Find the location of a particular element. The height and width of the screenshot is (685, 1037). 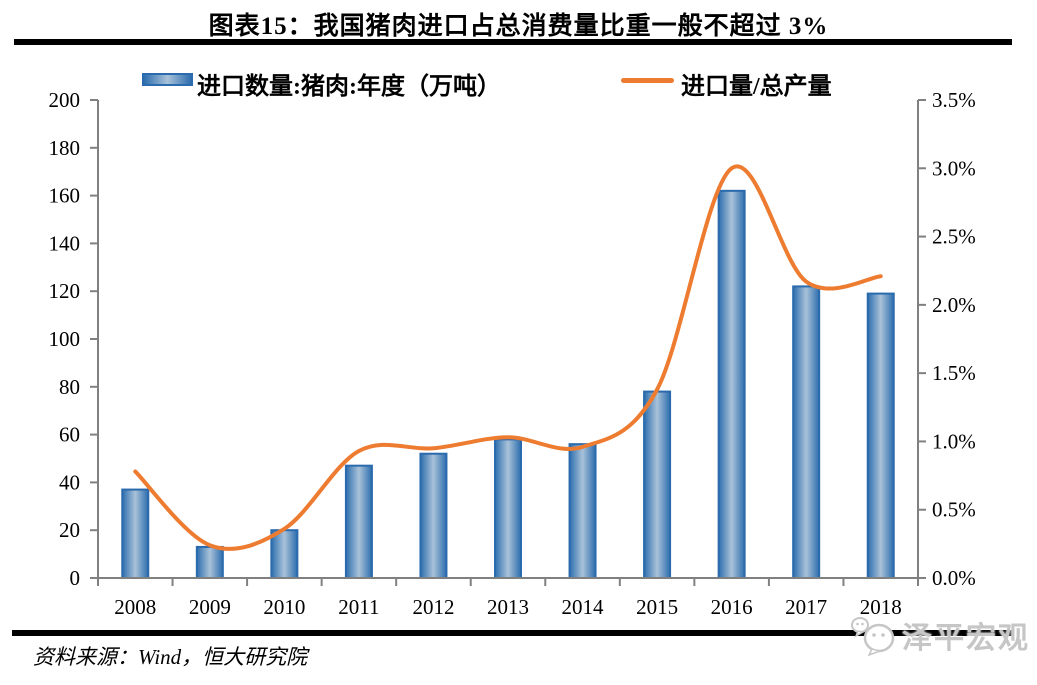

bar-2013 is located at coordinates (508, 508).